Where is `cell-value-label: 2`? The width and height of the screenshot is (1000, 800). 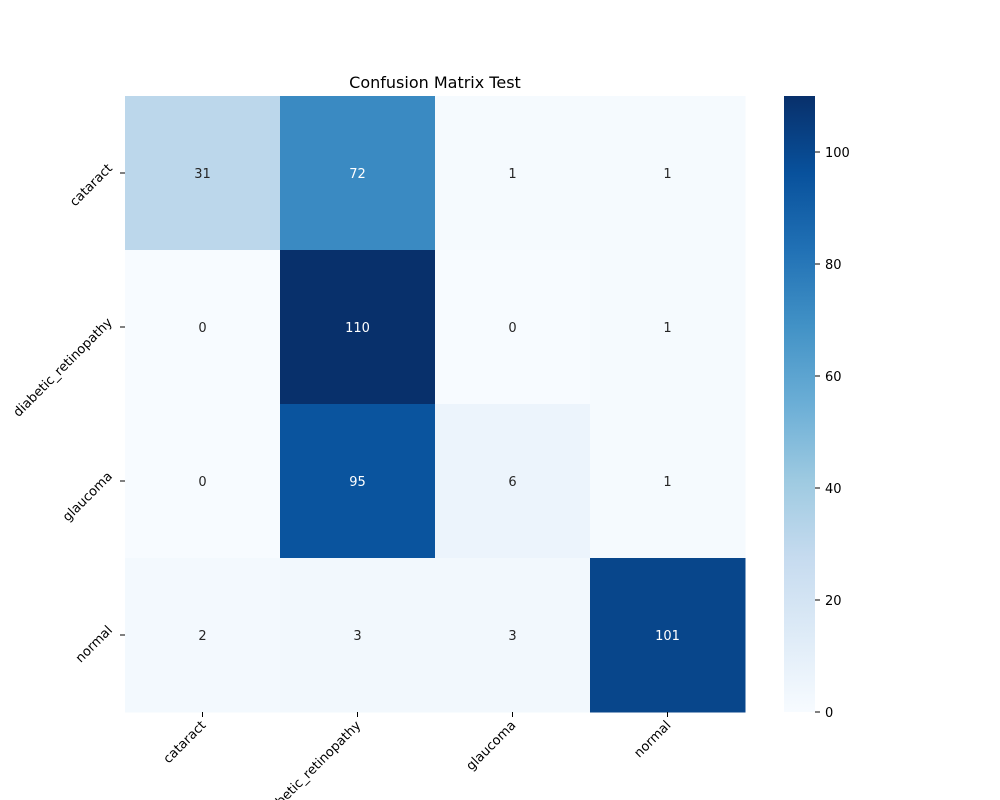 cell-value-label: 2 is located at coordinates (202, 636).